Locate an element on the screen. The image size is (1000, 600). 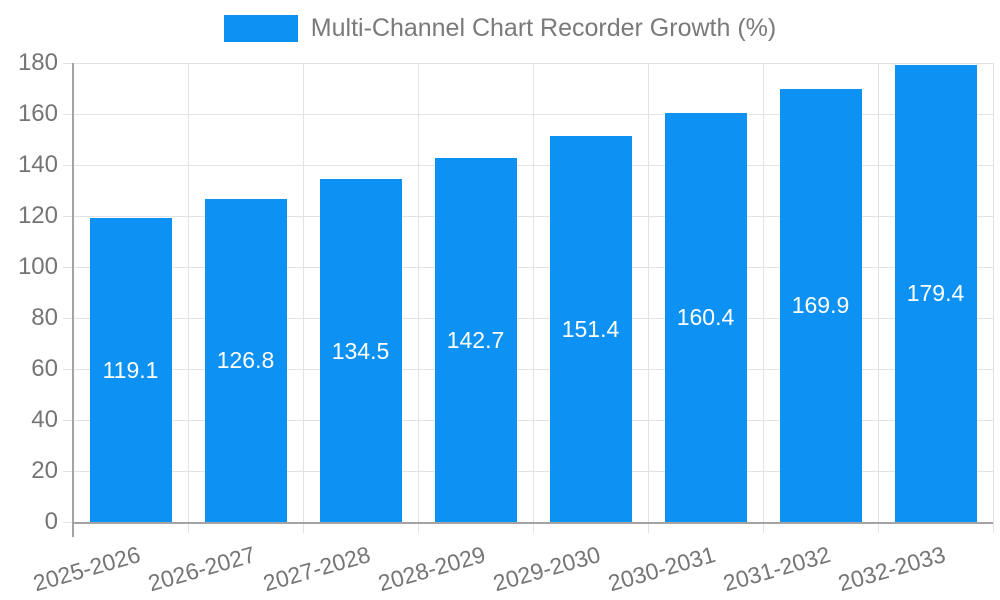
x-axis-tick is located at coordinates (68, 522).